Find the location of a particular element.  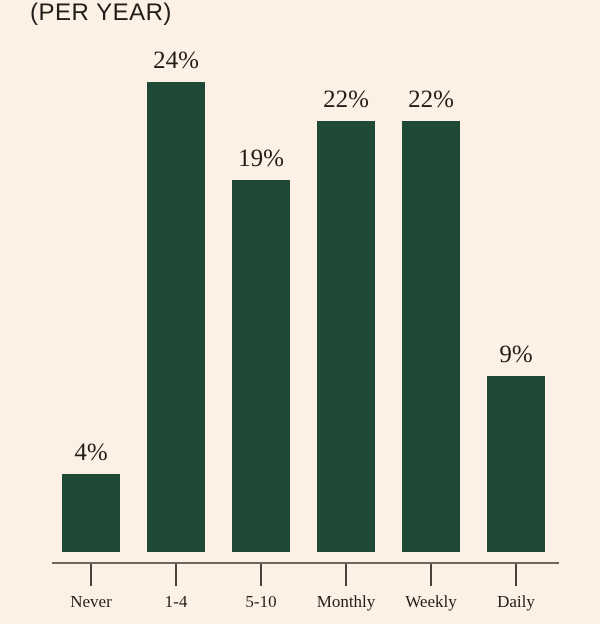

bar-never is located at coordinates (91, 513).